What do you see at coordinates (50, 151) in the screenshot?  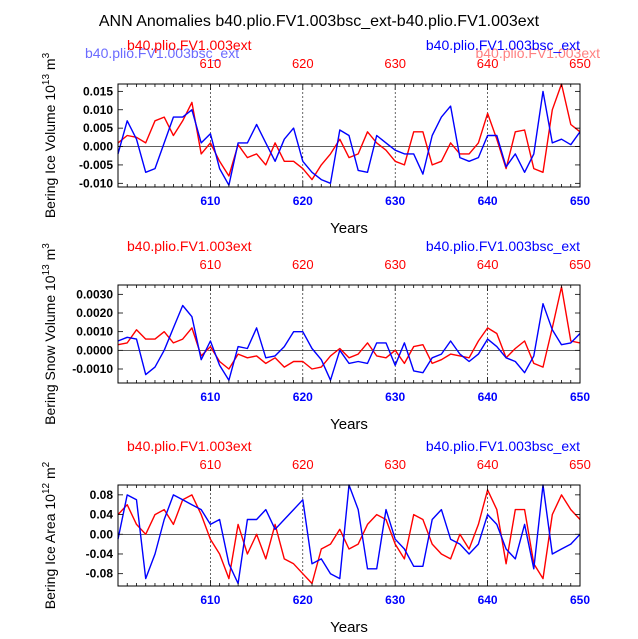 I see `y-label-main: Bering Ice Volume 10` at bounding box center [50, 151].